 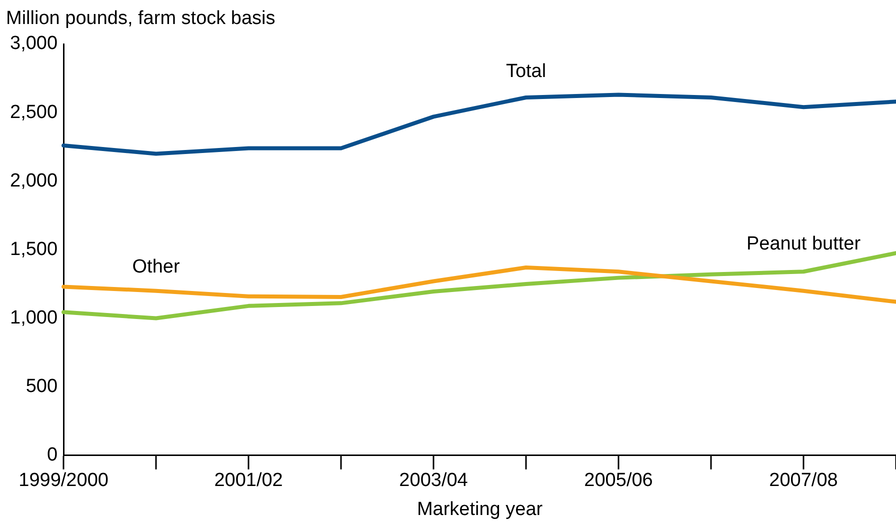 What do you see at coordinates (618, 481) in the screenshot?
I see `x-tick-label: 2005/06` at bounding box center [618, 481].